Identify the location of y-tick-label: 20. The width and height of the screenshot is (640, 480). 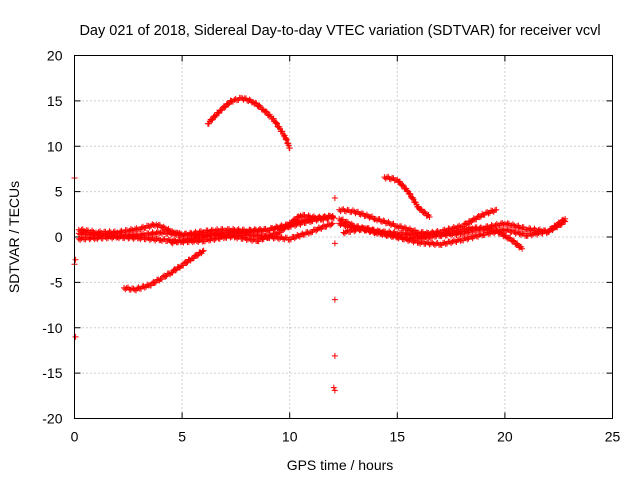
(55, 56).